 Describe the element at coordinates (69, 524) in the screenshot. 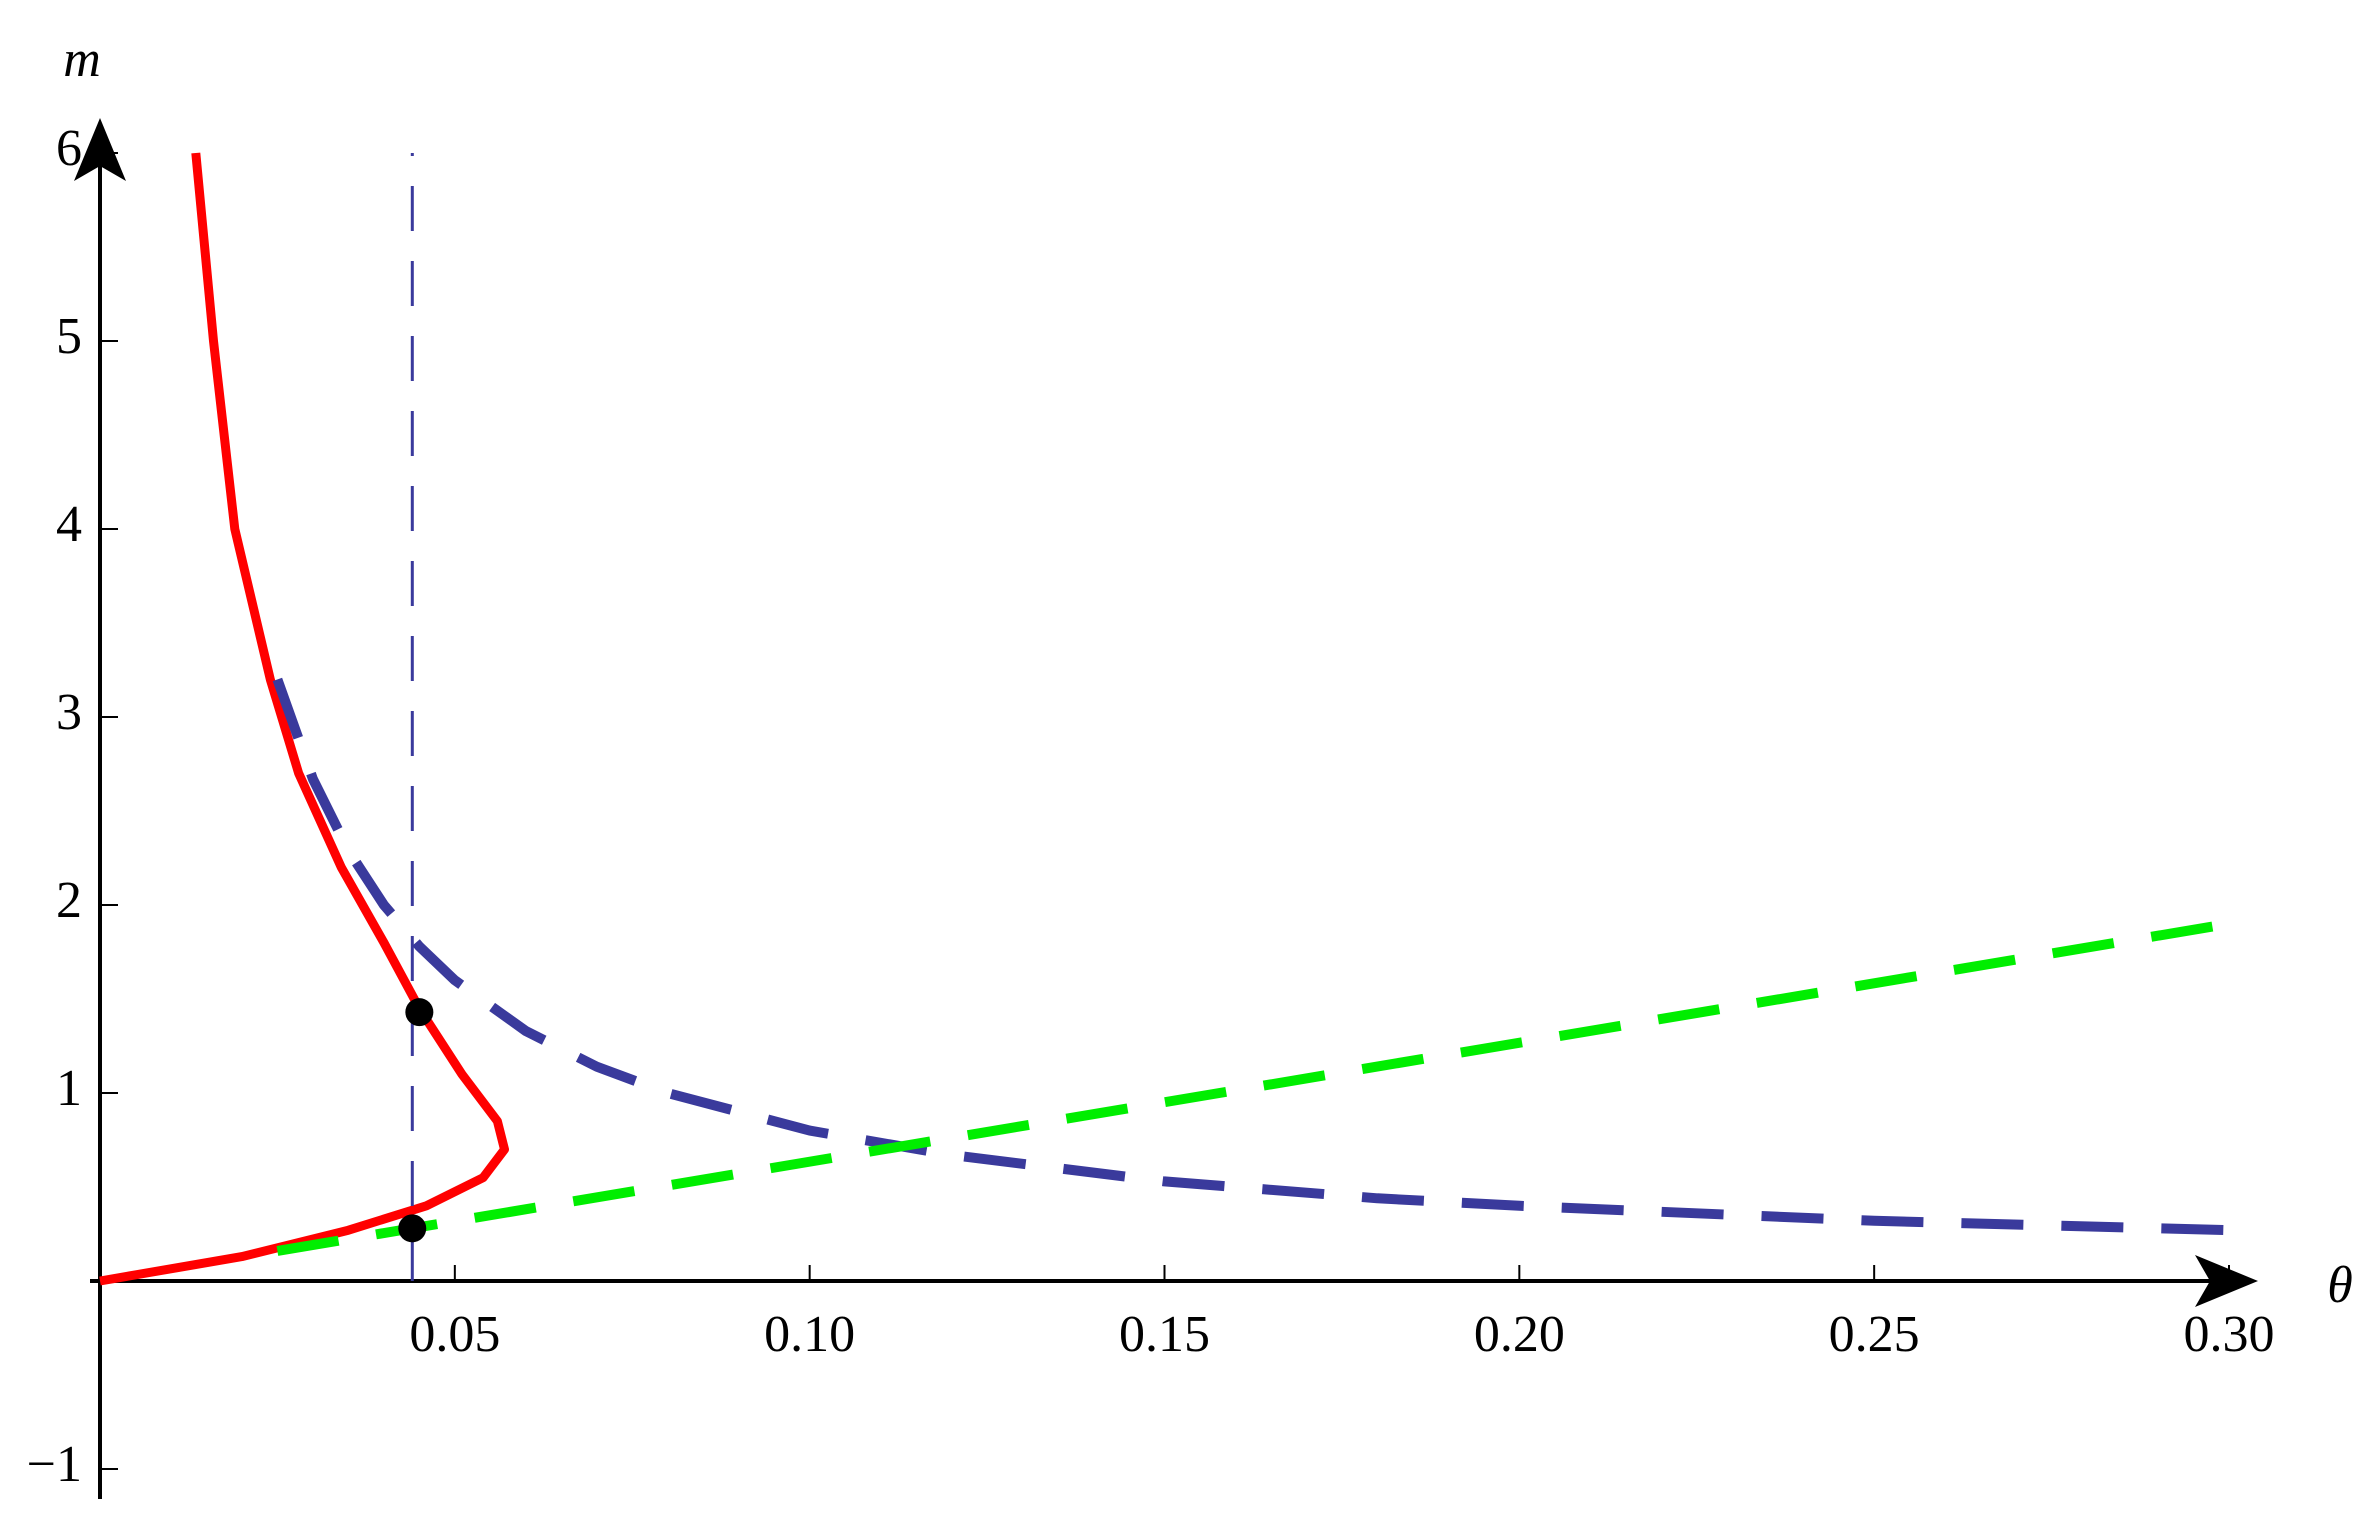

I see `y-tick-label: 4` at that location.